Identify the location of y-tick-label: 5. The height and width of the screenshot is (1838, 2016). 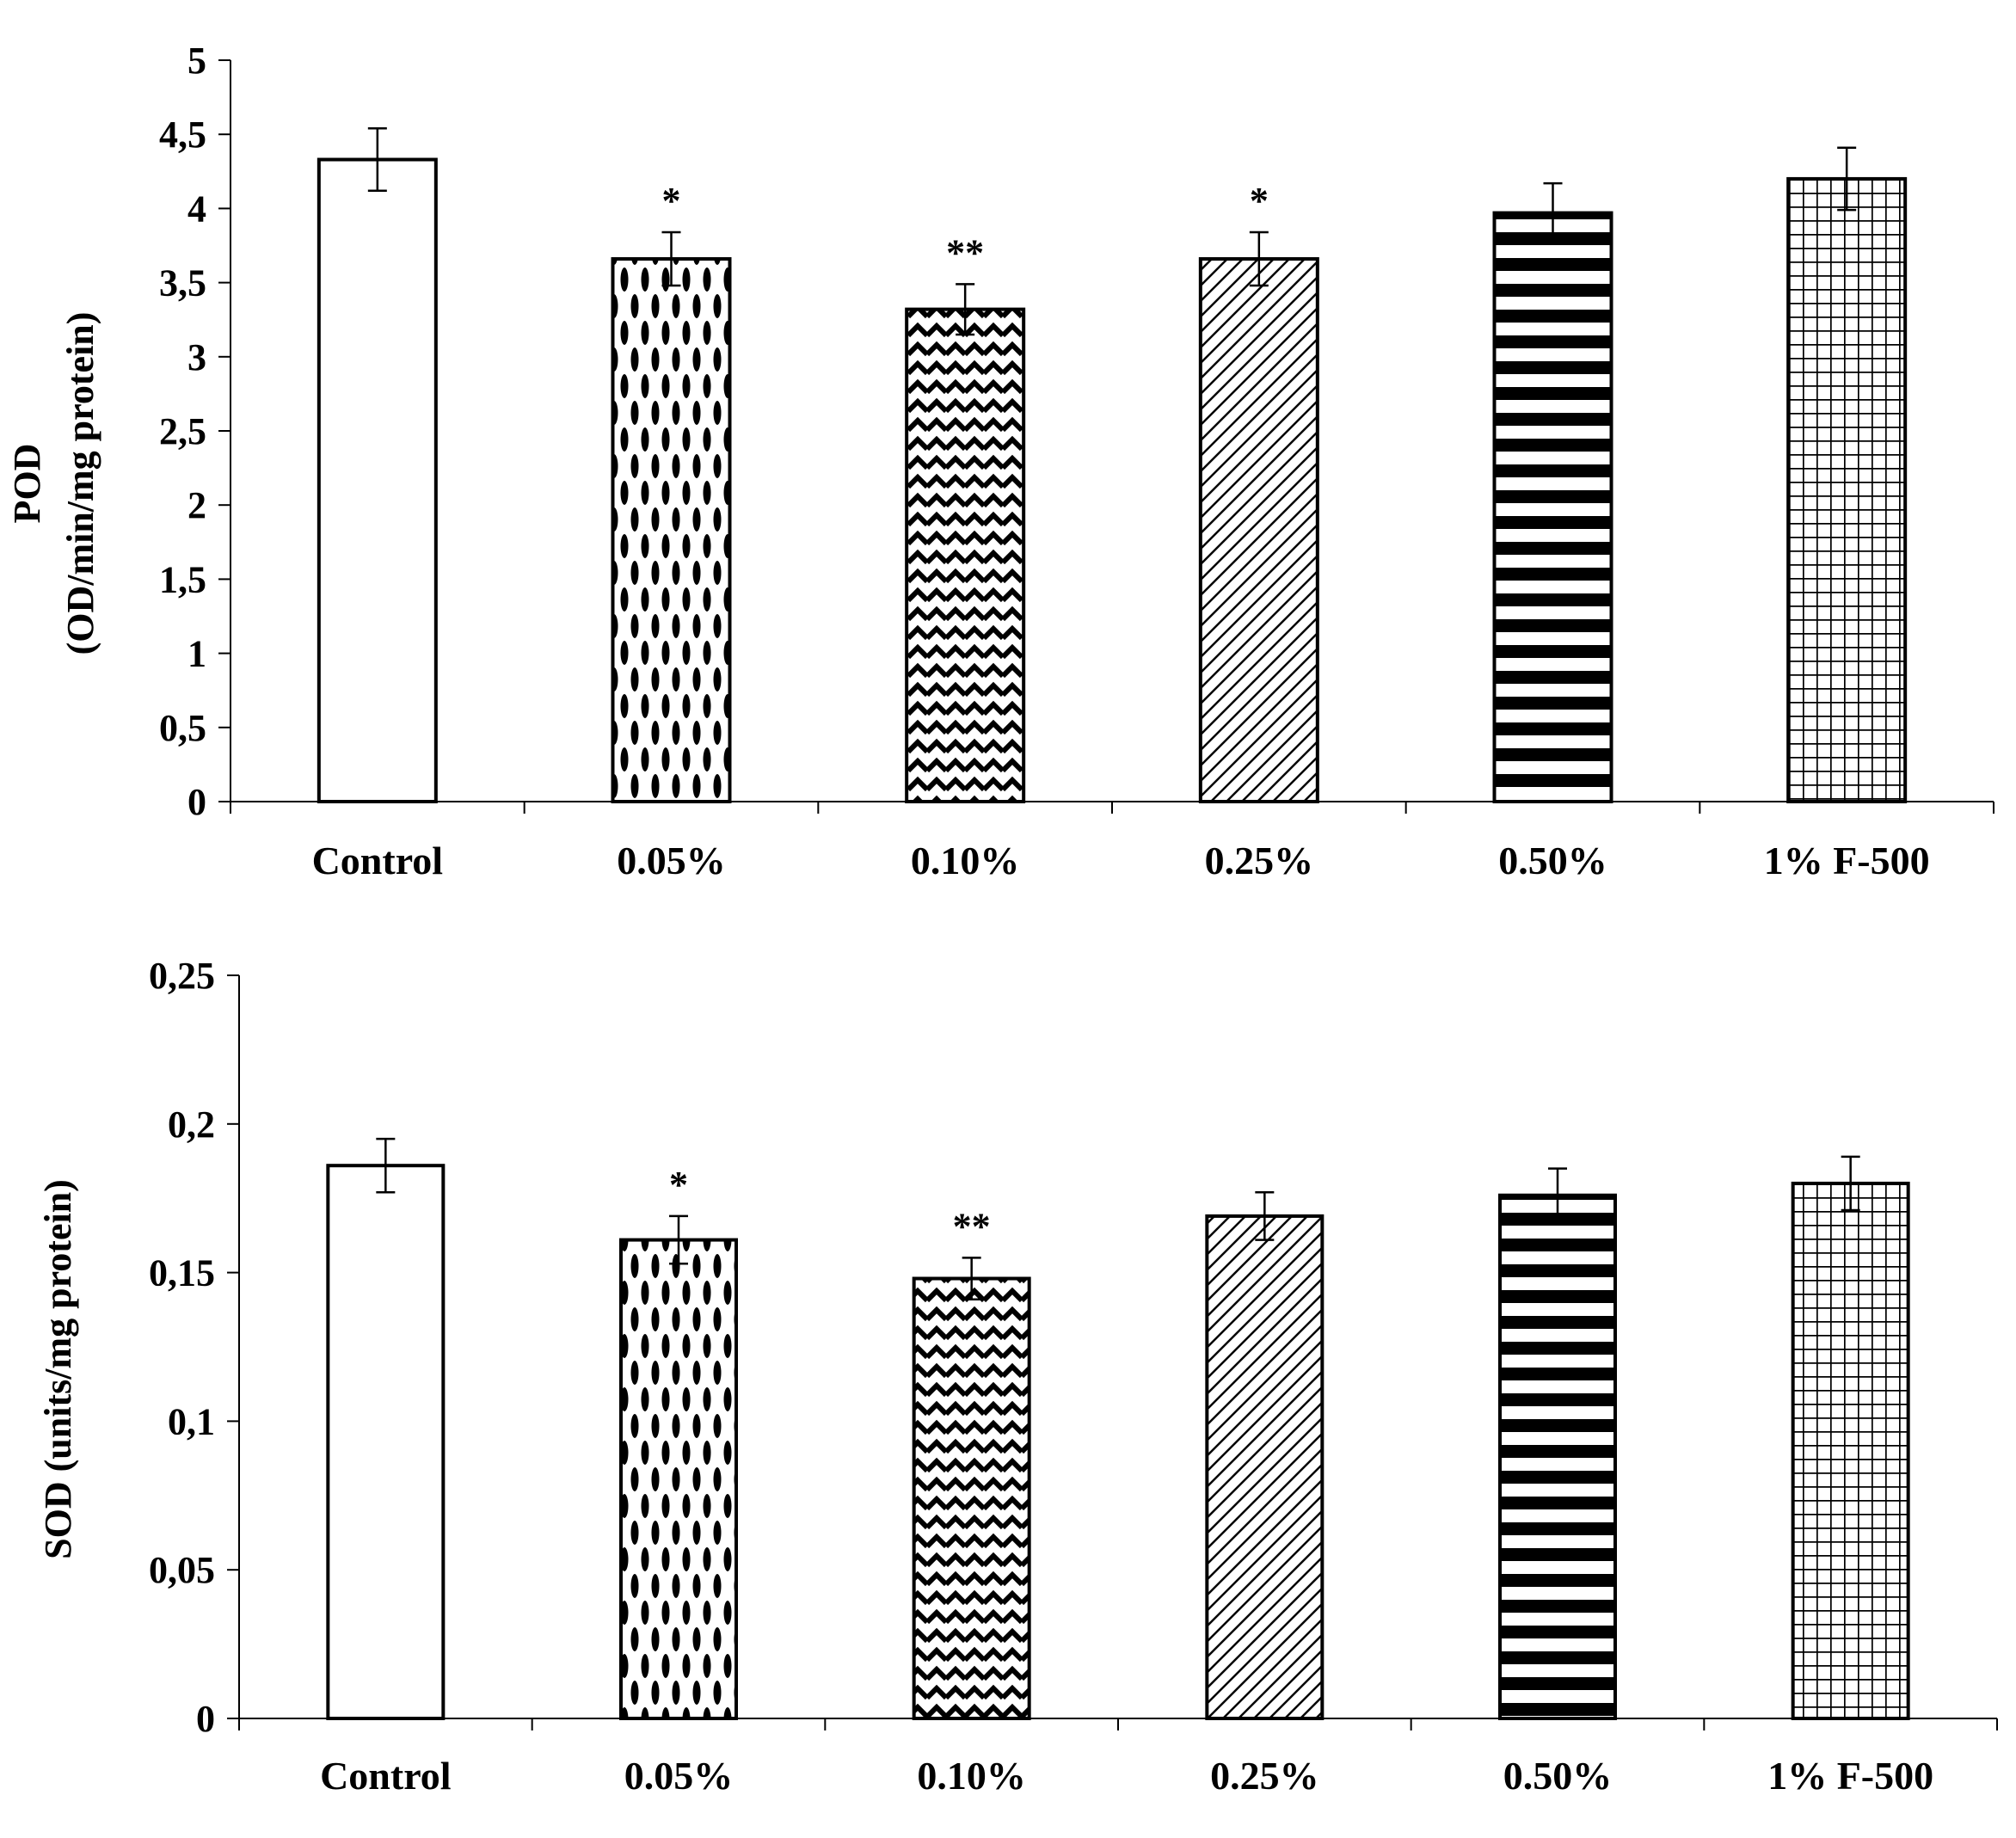
(196, 61).